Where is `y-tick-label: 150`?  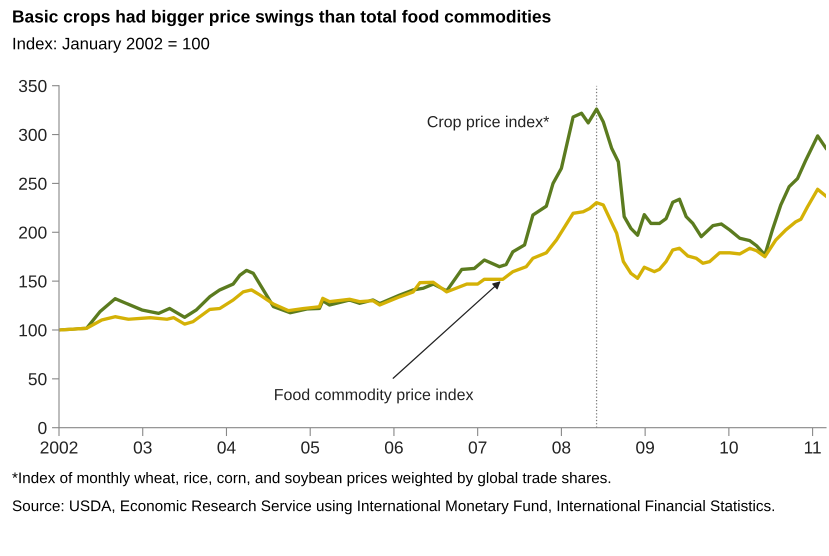
y-tick-label: 150 is located at coordinates (33, 281).